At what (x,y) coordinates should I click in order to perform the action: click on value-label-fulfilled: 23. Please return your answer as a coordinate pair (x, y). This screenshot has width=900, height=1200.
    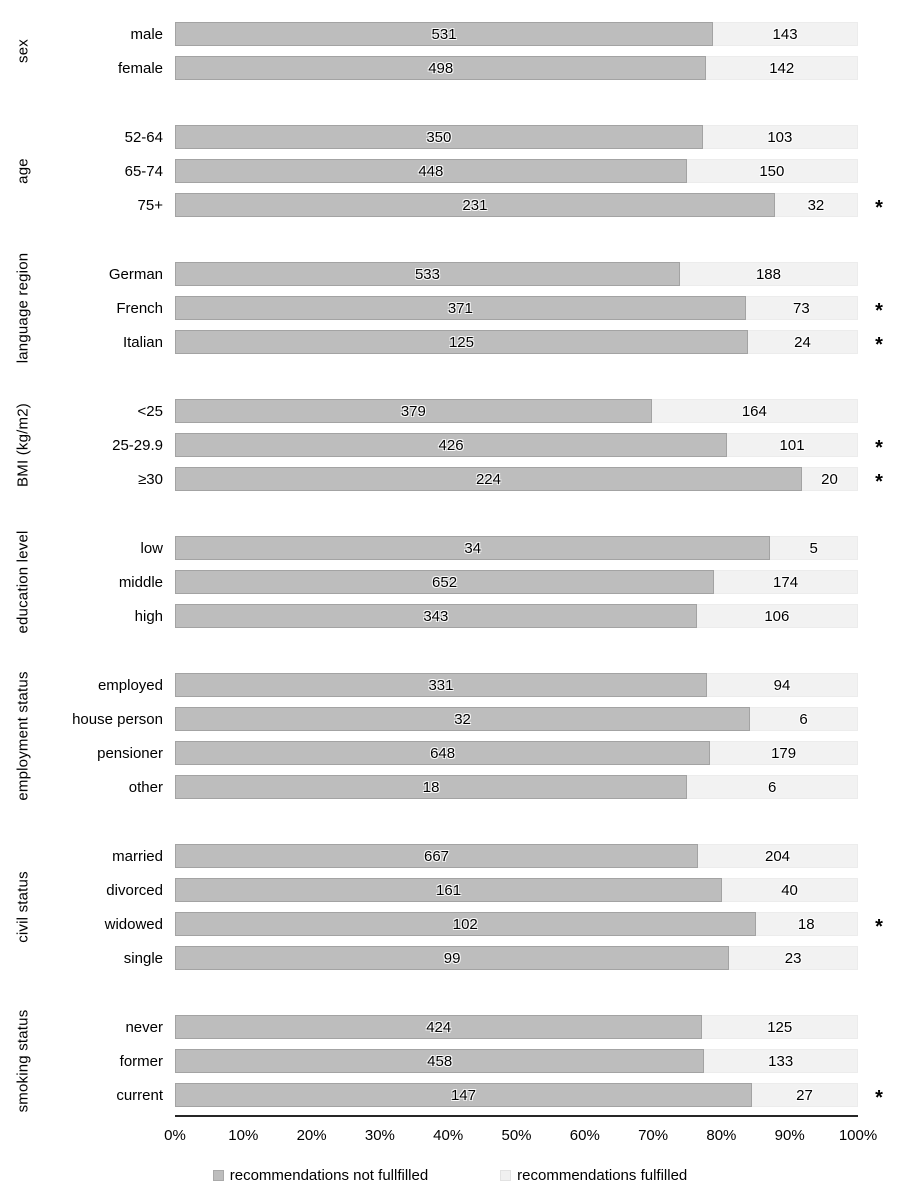
    Looking at the image, I should click on (793, 958).